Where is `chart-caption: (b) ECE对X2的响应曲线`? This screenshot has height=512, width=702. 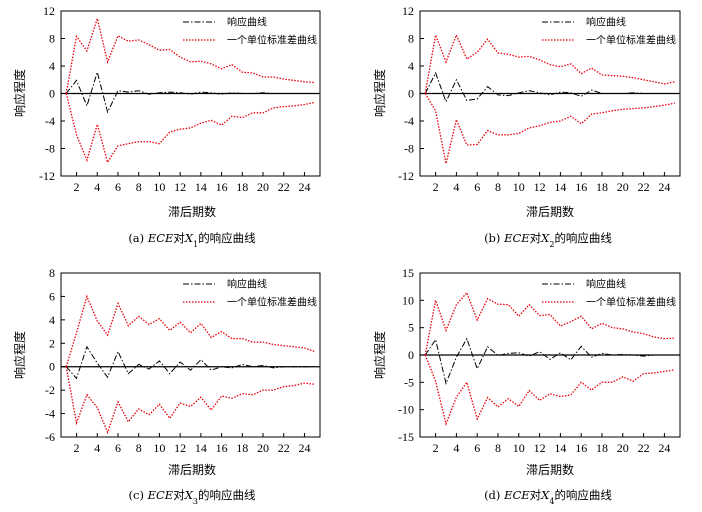
chart-caption: (b) ECE对X2的响应曲线 is located at coordinates (548, 240).